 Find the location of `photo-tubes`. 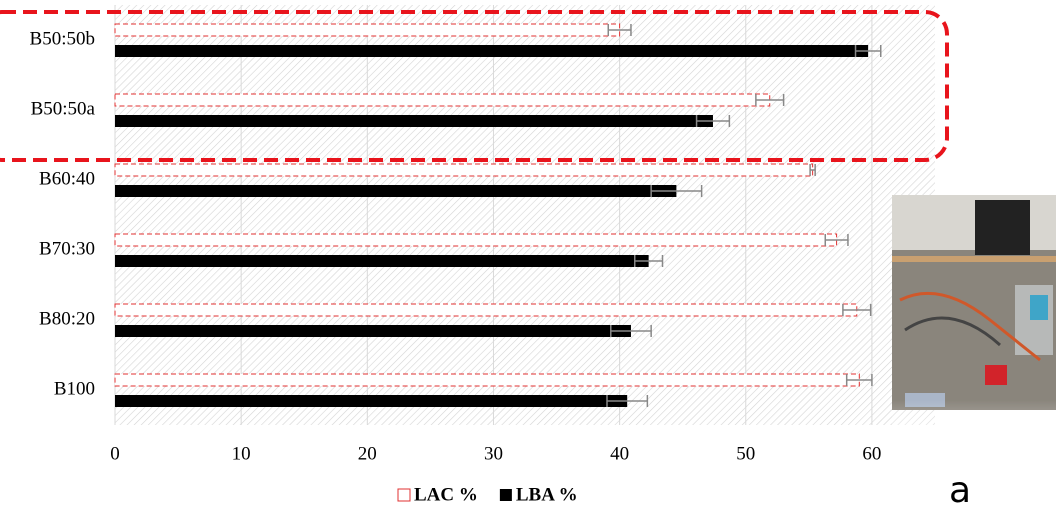

photo-tubes is located at coordinates (970, 326).